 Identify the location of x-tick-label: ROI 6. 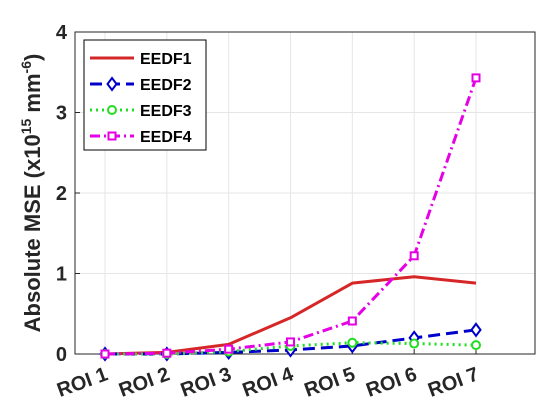
(391, 382).